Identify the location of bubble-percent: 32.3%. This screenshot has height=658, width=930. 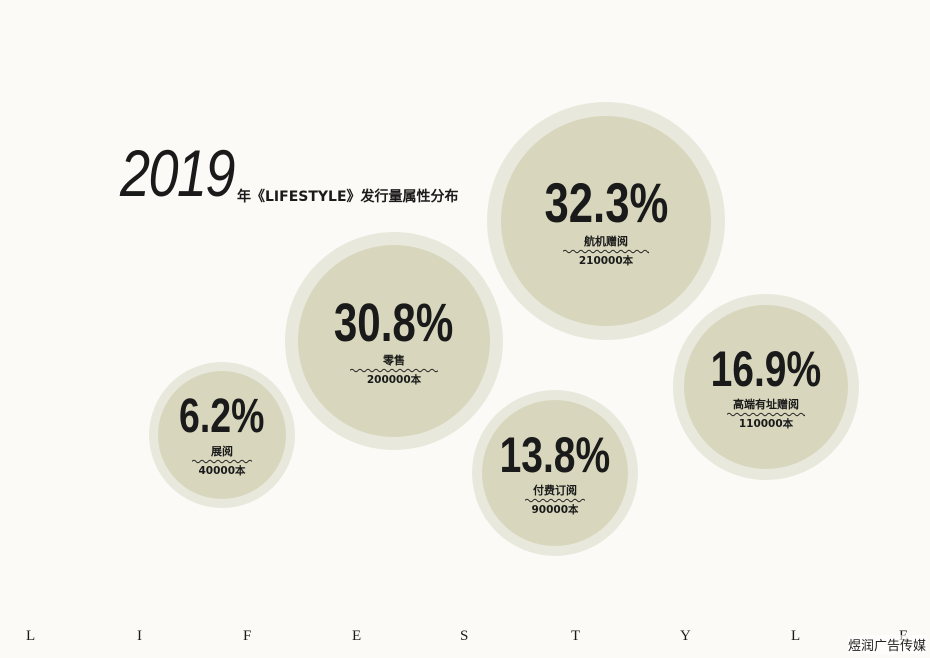
(606, 202).